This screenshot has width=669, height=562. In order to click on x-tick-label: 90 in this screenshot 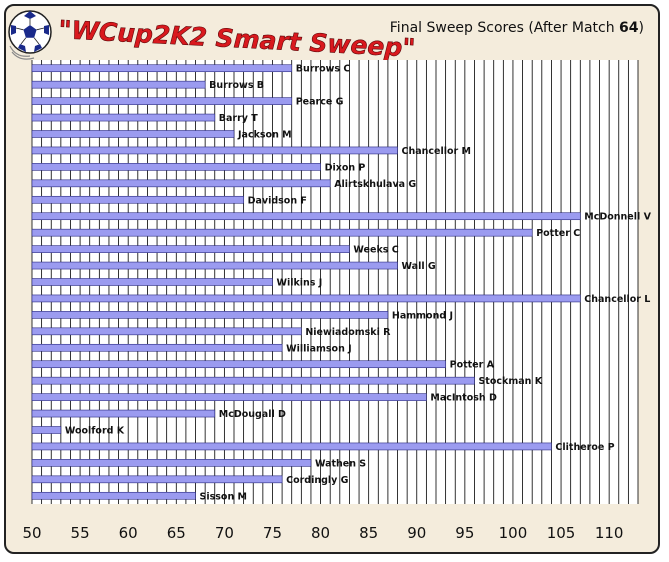, I will do `click(416, 533)`.